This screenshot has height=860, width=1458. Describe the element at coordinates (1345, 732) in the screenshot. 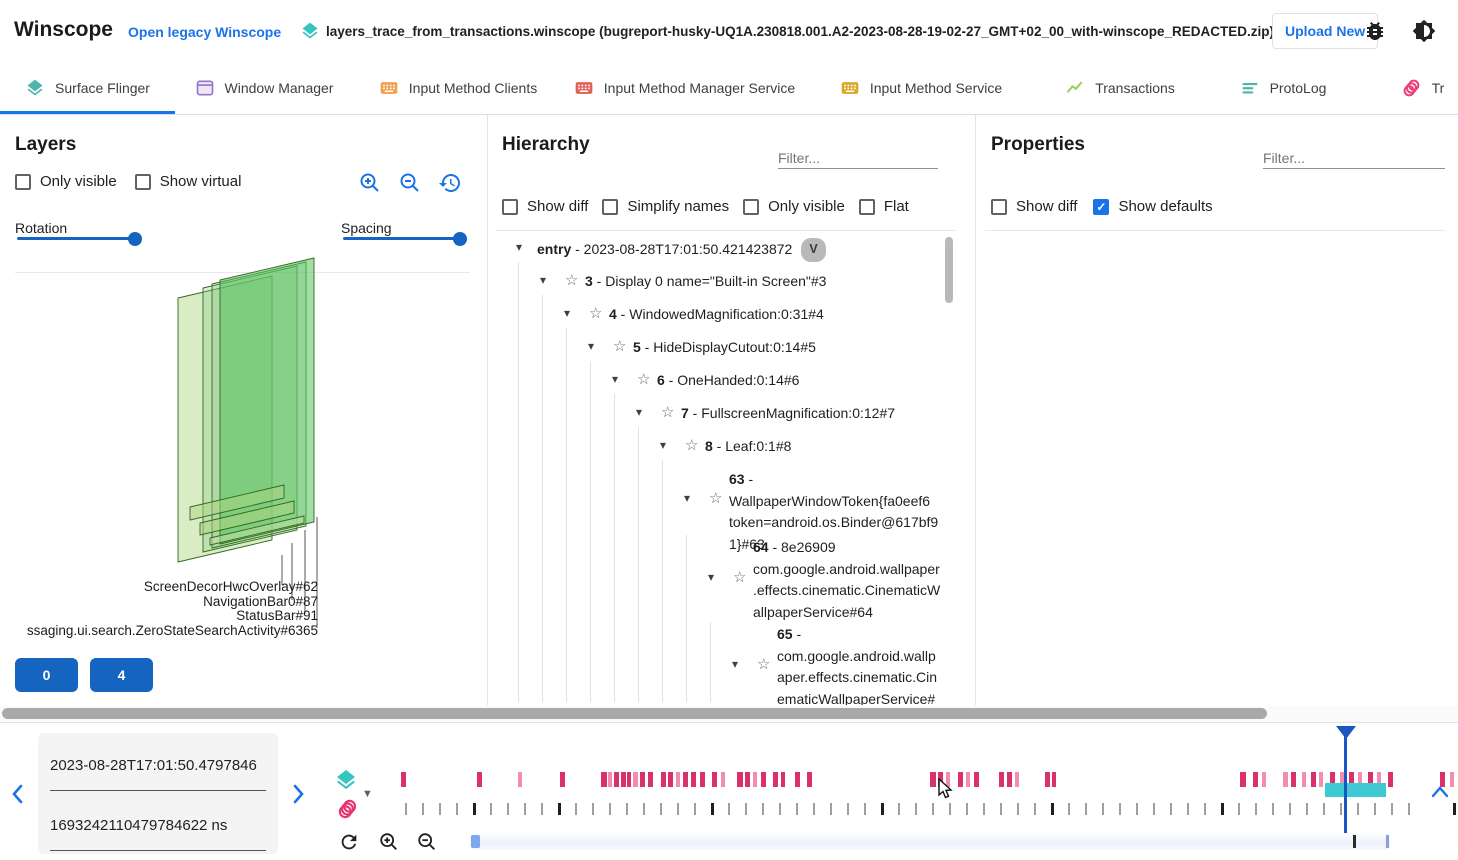

I see `timeline-cursor-handle` at that location.